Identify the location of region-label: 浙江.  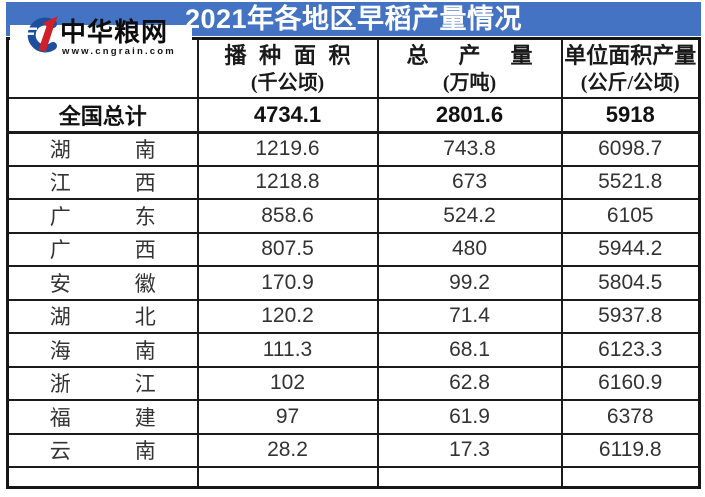
(102, 384).